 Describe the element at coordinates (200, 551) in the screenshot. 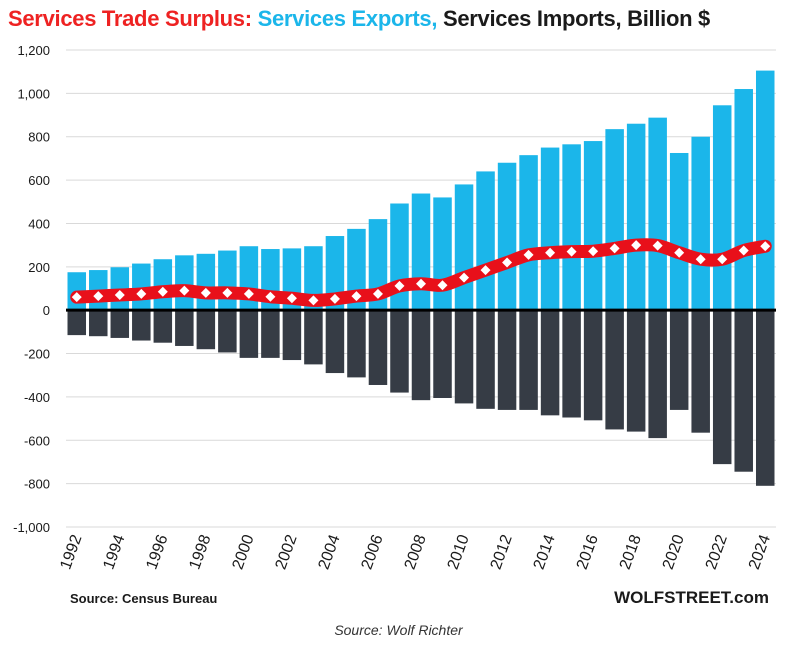

I see `x-tick-label: 1998` at that location.